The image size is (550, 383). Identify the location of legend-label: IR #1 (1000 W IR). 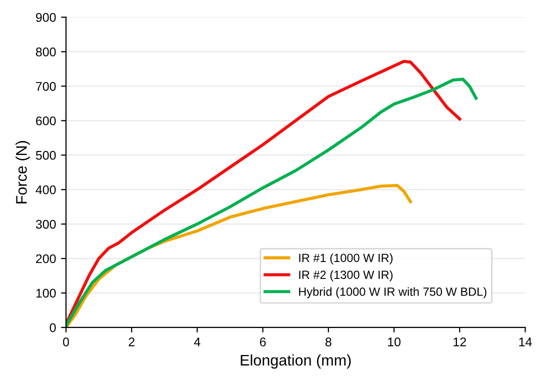
(346, 258).